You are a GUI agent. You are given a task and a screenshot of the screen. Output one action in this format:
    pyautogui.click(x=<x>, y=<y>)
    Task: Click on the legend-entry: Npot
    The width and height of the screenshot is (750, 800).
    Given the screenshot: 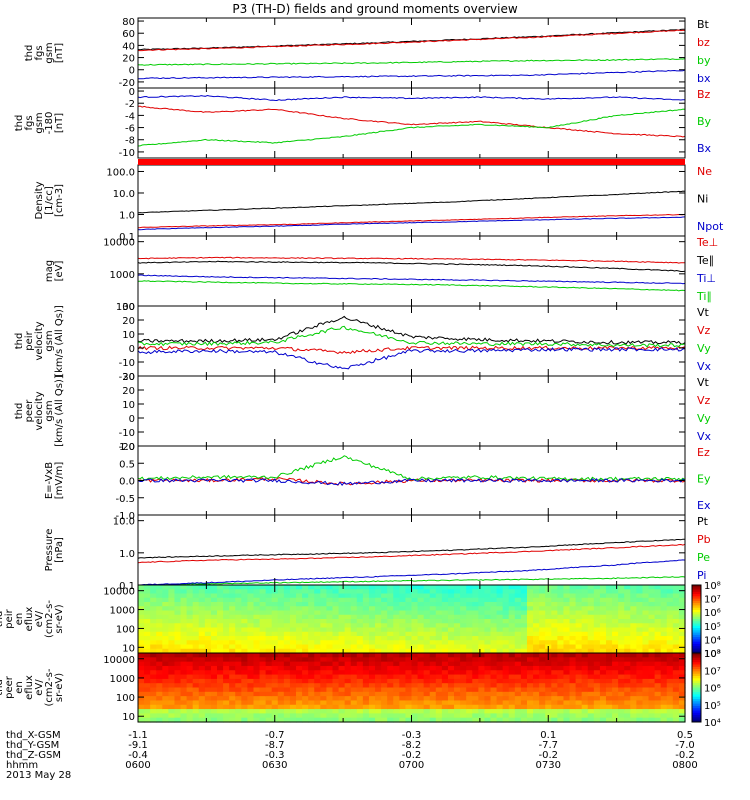 What is the action you would take?
    pyautogui.click(x=710, y=226)
    